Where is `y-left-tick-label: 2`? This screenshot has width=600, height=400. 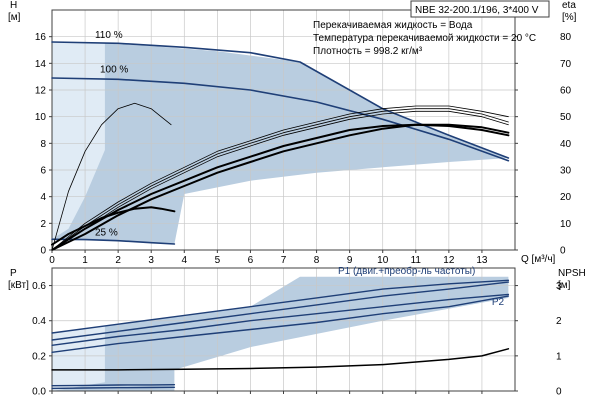
y-left-tick-label: 2 is located at coordinates (43, 224).